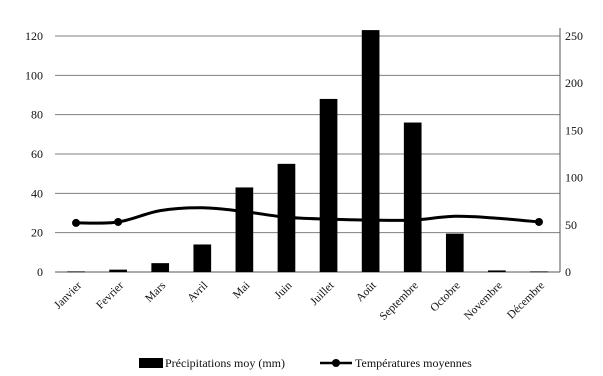 This screenshot has width=603, height=376. I want to click on y-right-tick-label: 0, so click(568, 272).